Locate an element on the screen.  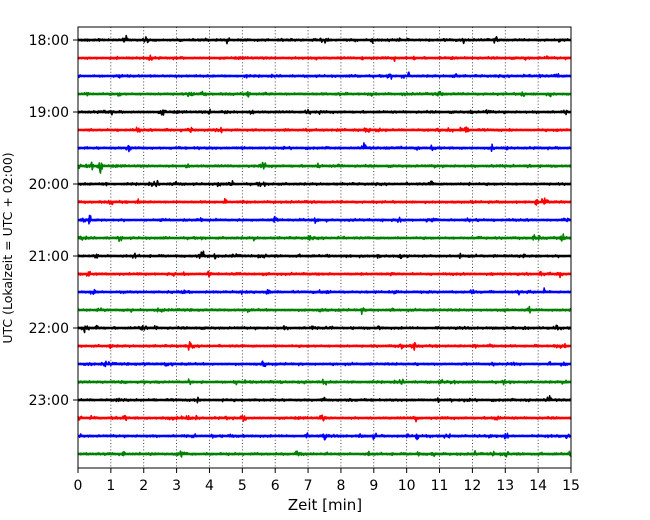
y-tick-label-5: 23:00 is located at coordinates (49, 401).